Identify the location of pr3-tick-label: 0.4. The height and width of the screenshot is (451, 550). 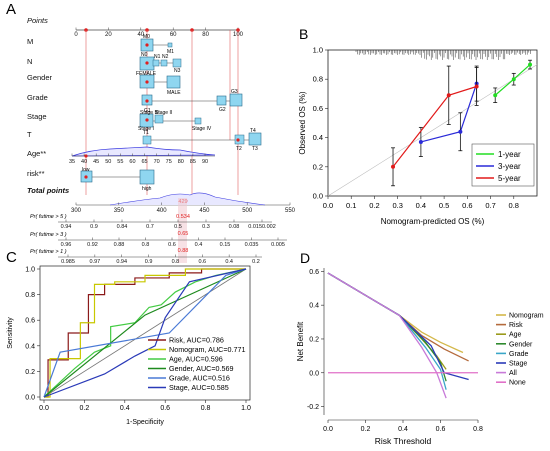
(199, 245).